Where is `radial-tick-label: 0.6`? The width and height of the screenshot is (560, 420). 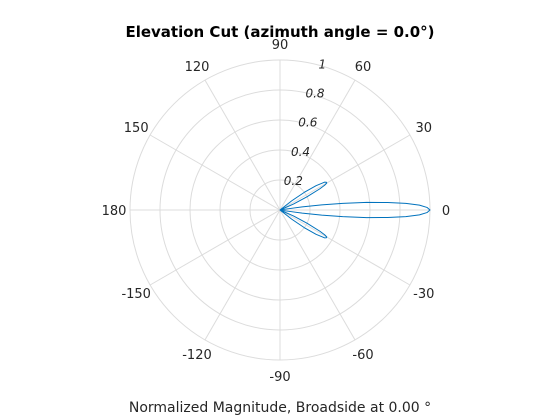 radial-tick-label: 0.6 is located at coordinates (307, 123).